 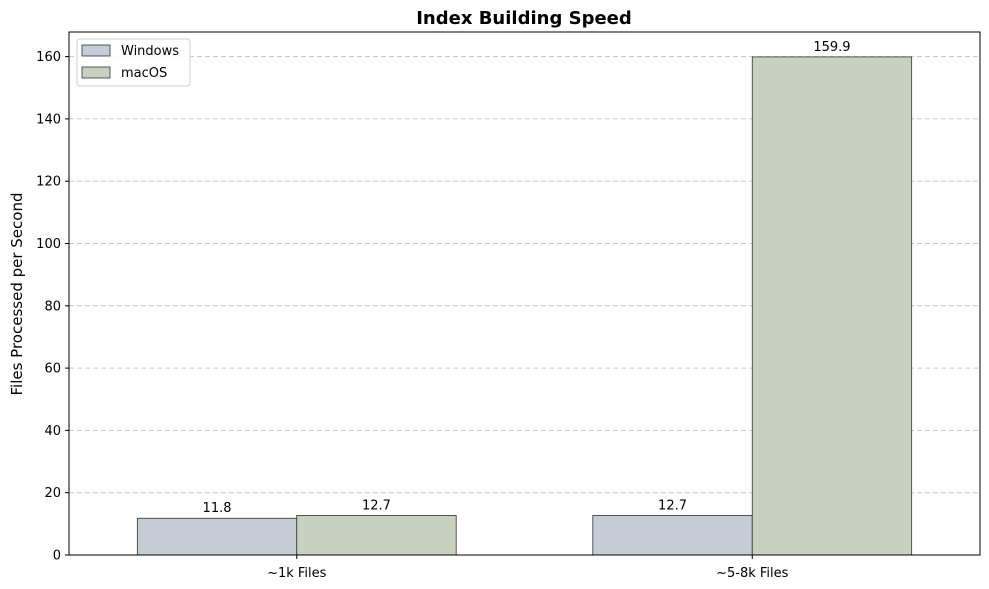 I want to click on y-tick-label: 140, so click(x=48, y=119).